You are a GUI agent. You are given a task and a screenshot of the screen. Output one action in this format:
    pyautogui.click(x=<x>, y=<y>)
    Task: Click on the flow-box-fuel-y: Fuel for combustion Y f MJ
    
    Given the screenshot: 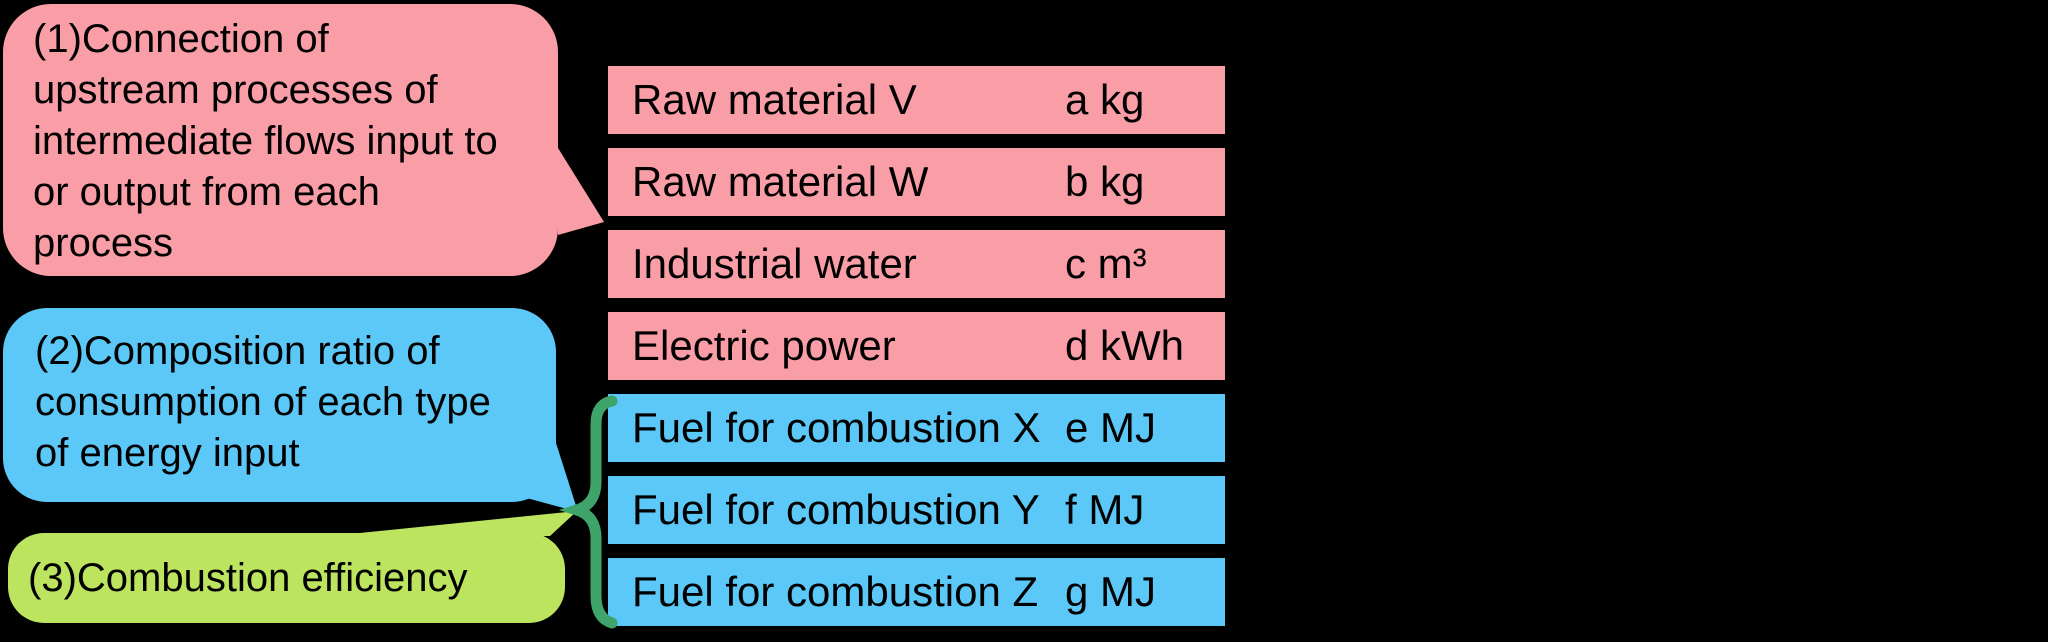 What is the action you would take?
    pyautogui.click(x=916, y=510)
    